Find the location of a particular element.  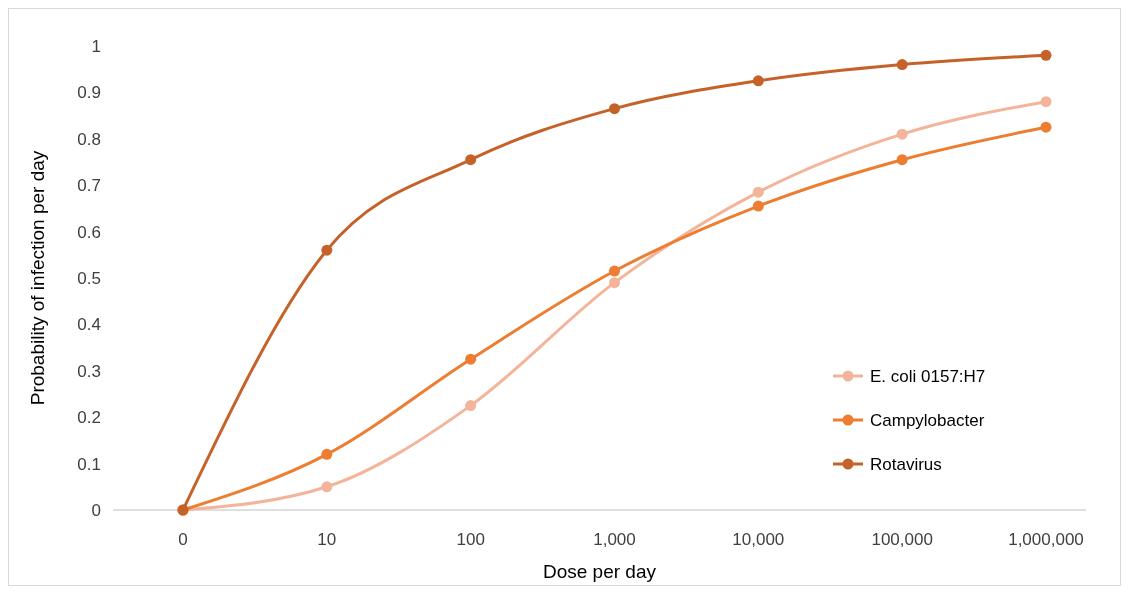

y-tick-label: 0.5 is located at coordinates (89, 278).